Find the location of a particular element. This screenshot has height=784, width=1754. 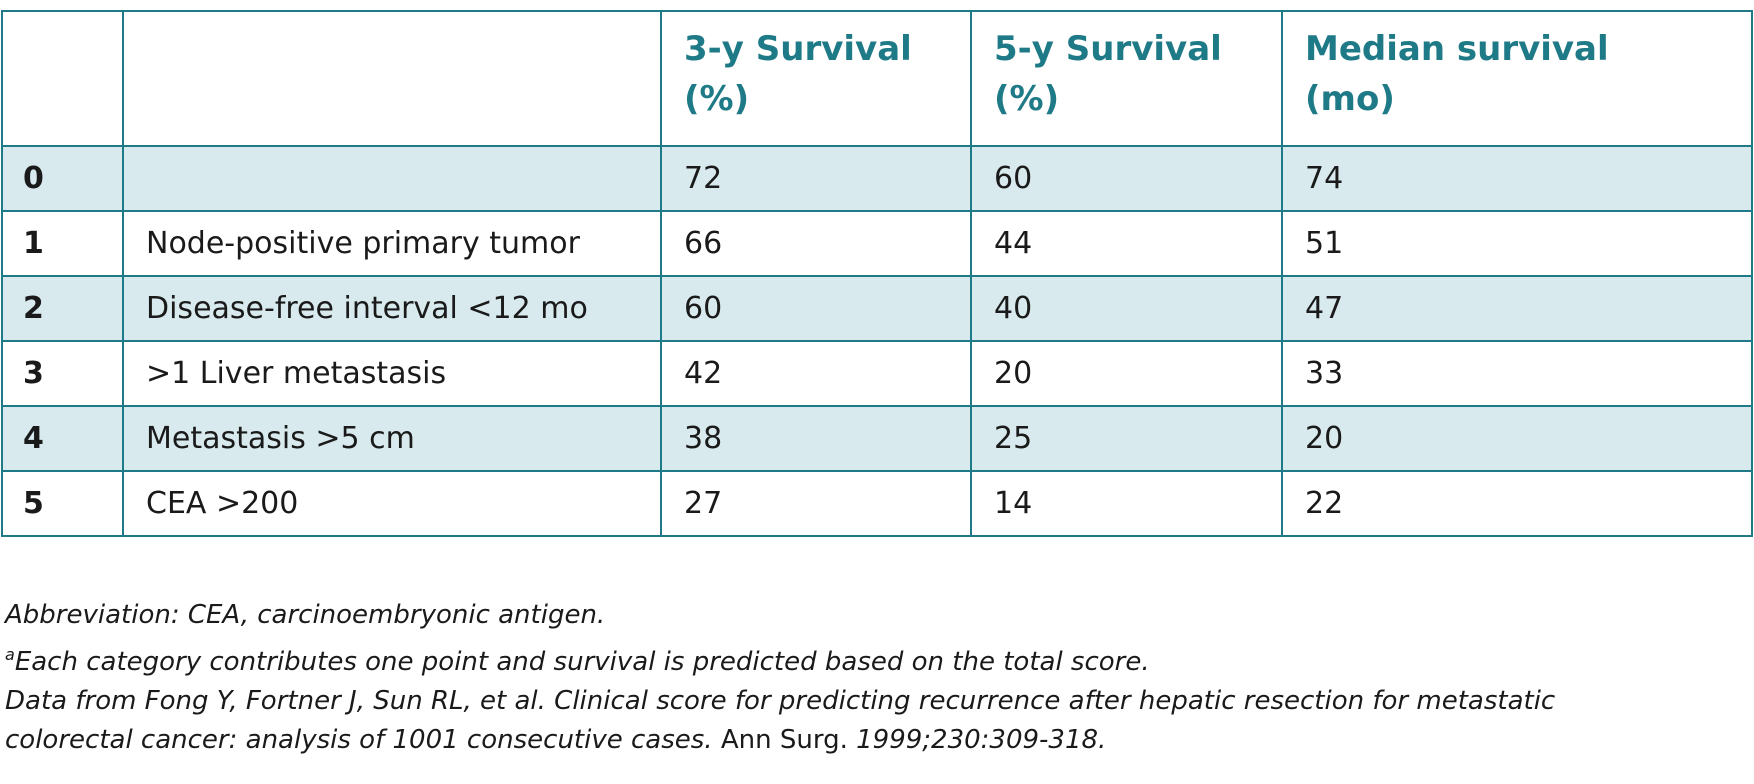

source-citation-journal: Ann Surg. is located at coordinates (784, 740).